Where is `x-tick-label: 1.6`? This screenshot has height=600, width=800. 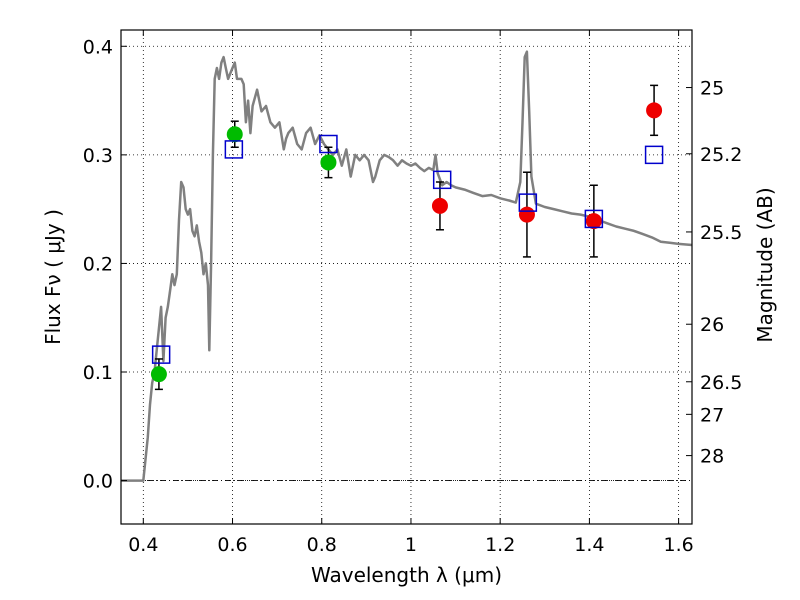 x-tick-label: 1.6 is located at coordinates (679, 545).